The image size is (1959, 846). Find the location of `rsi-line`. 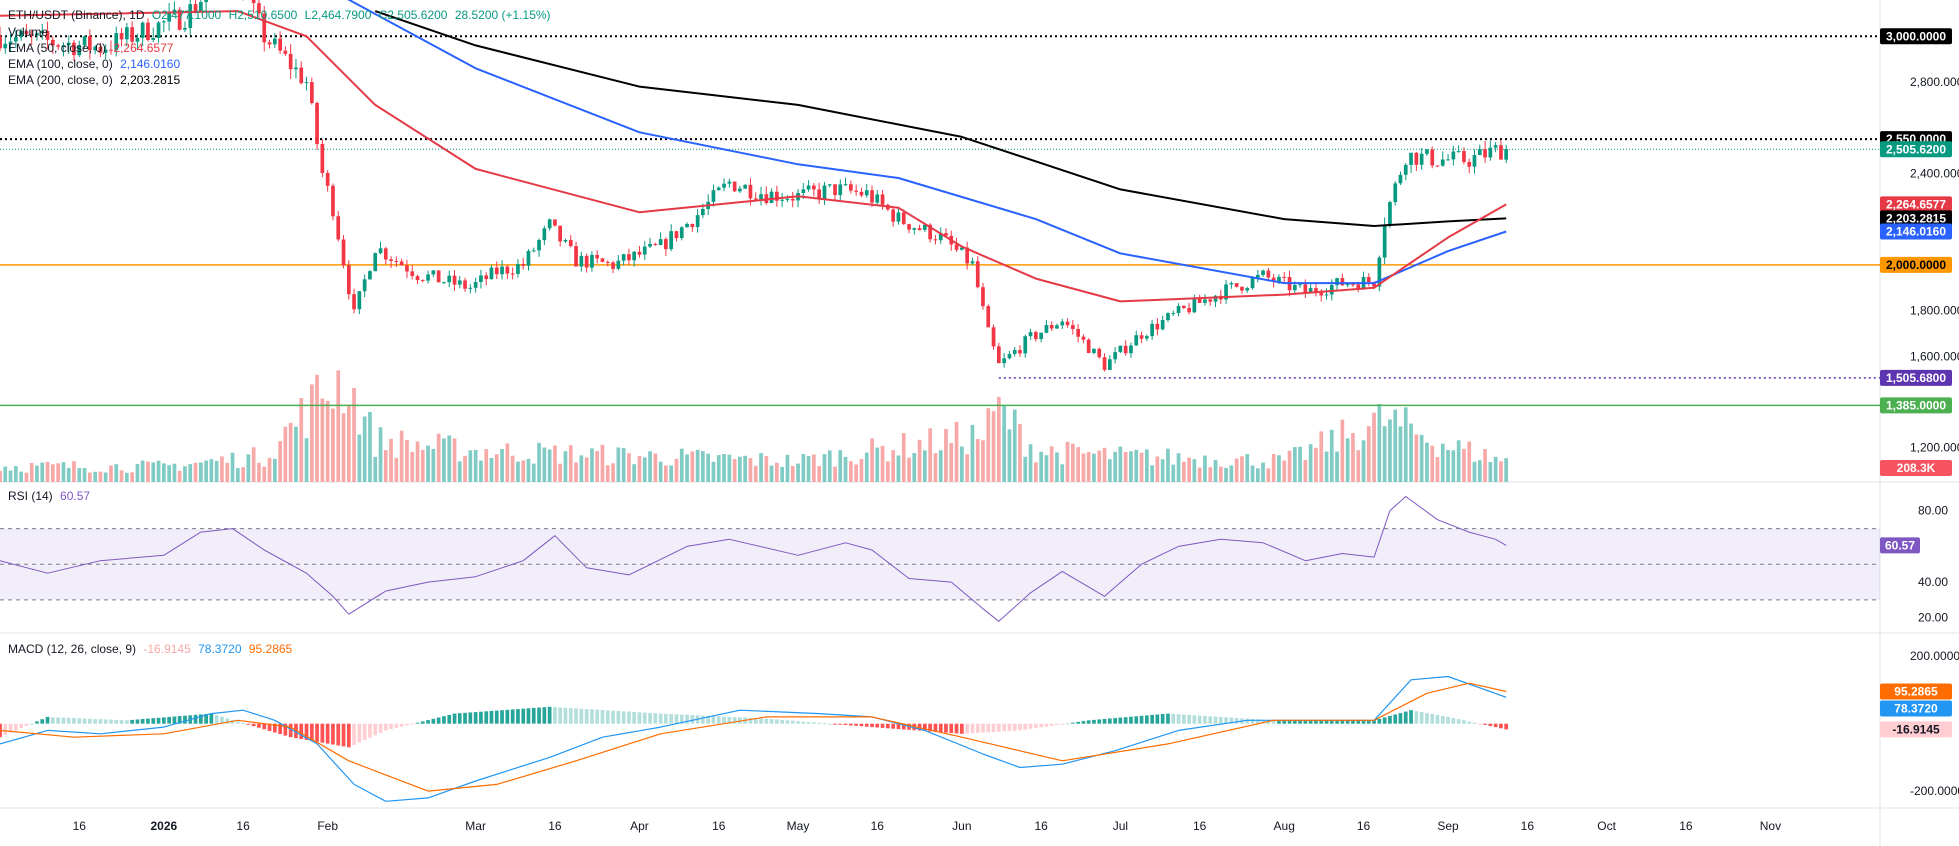

rsi-line is located at coordinates (753, 559).